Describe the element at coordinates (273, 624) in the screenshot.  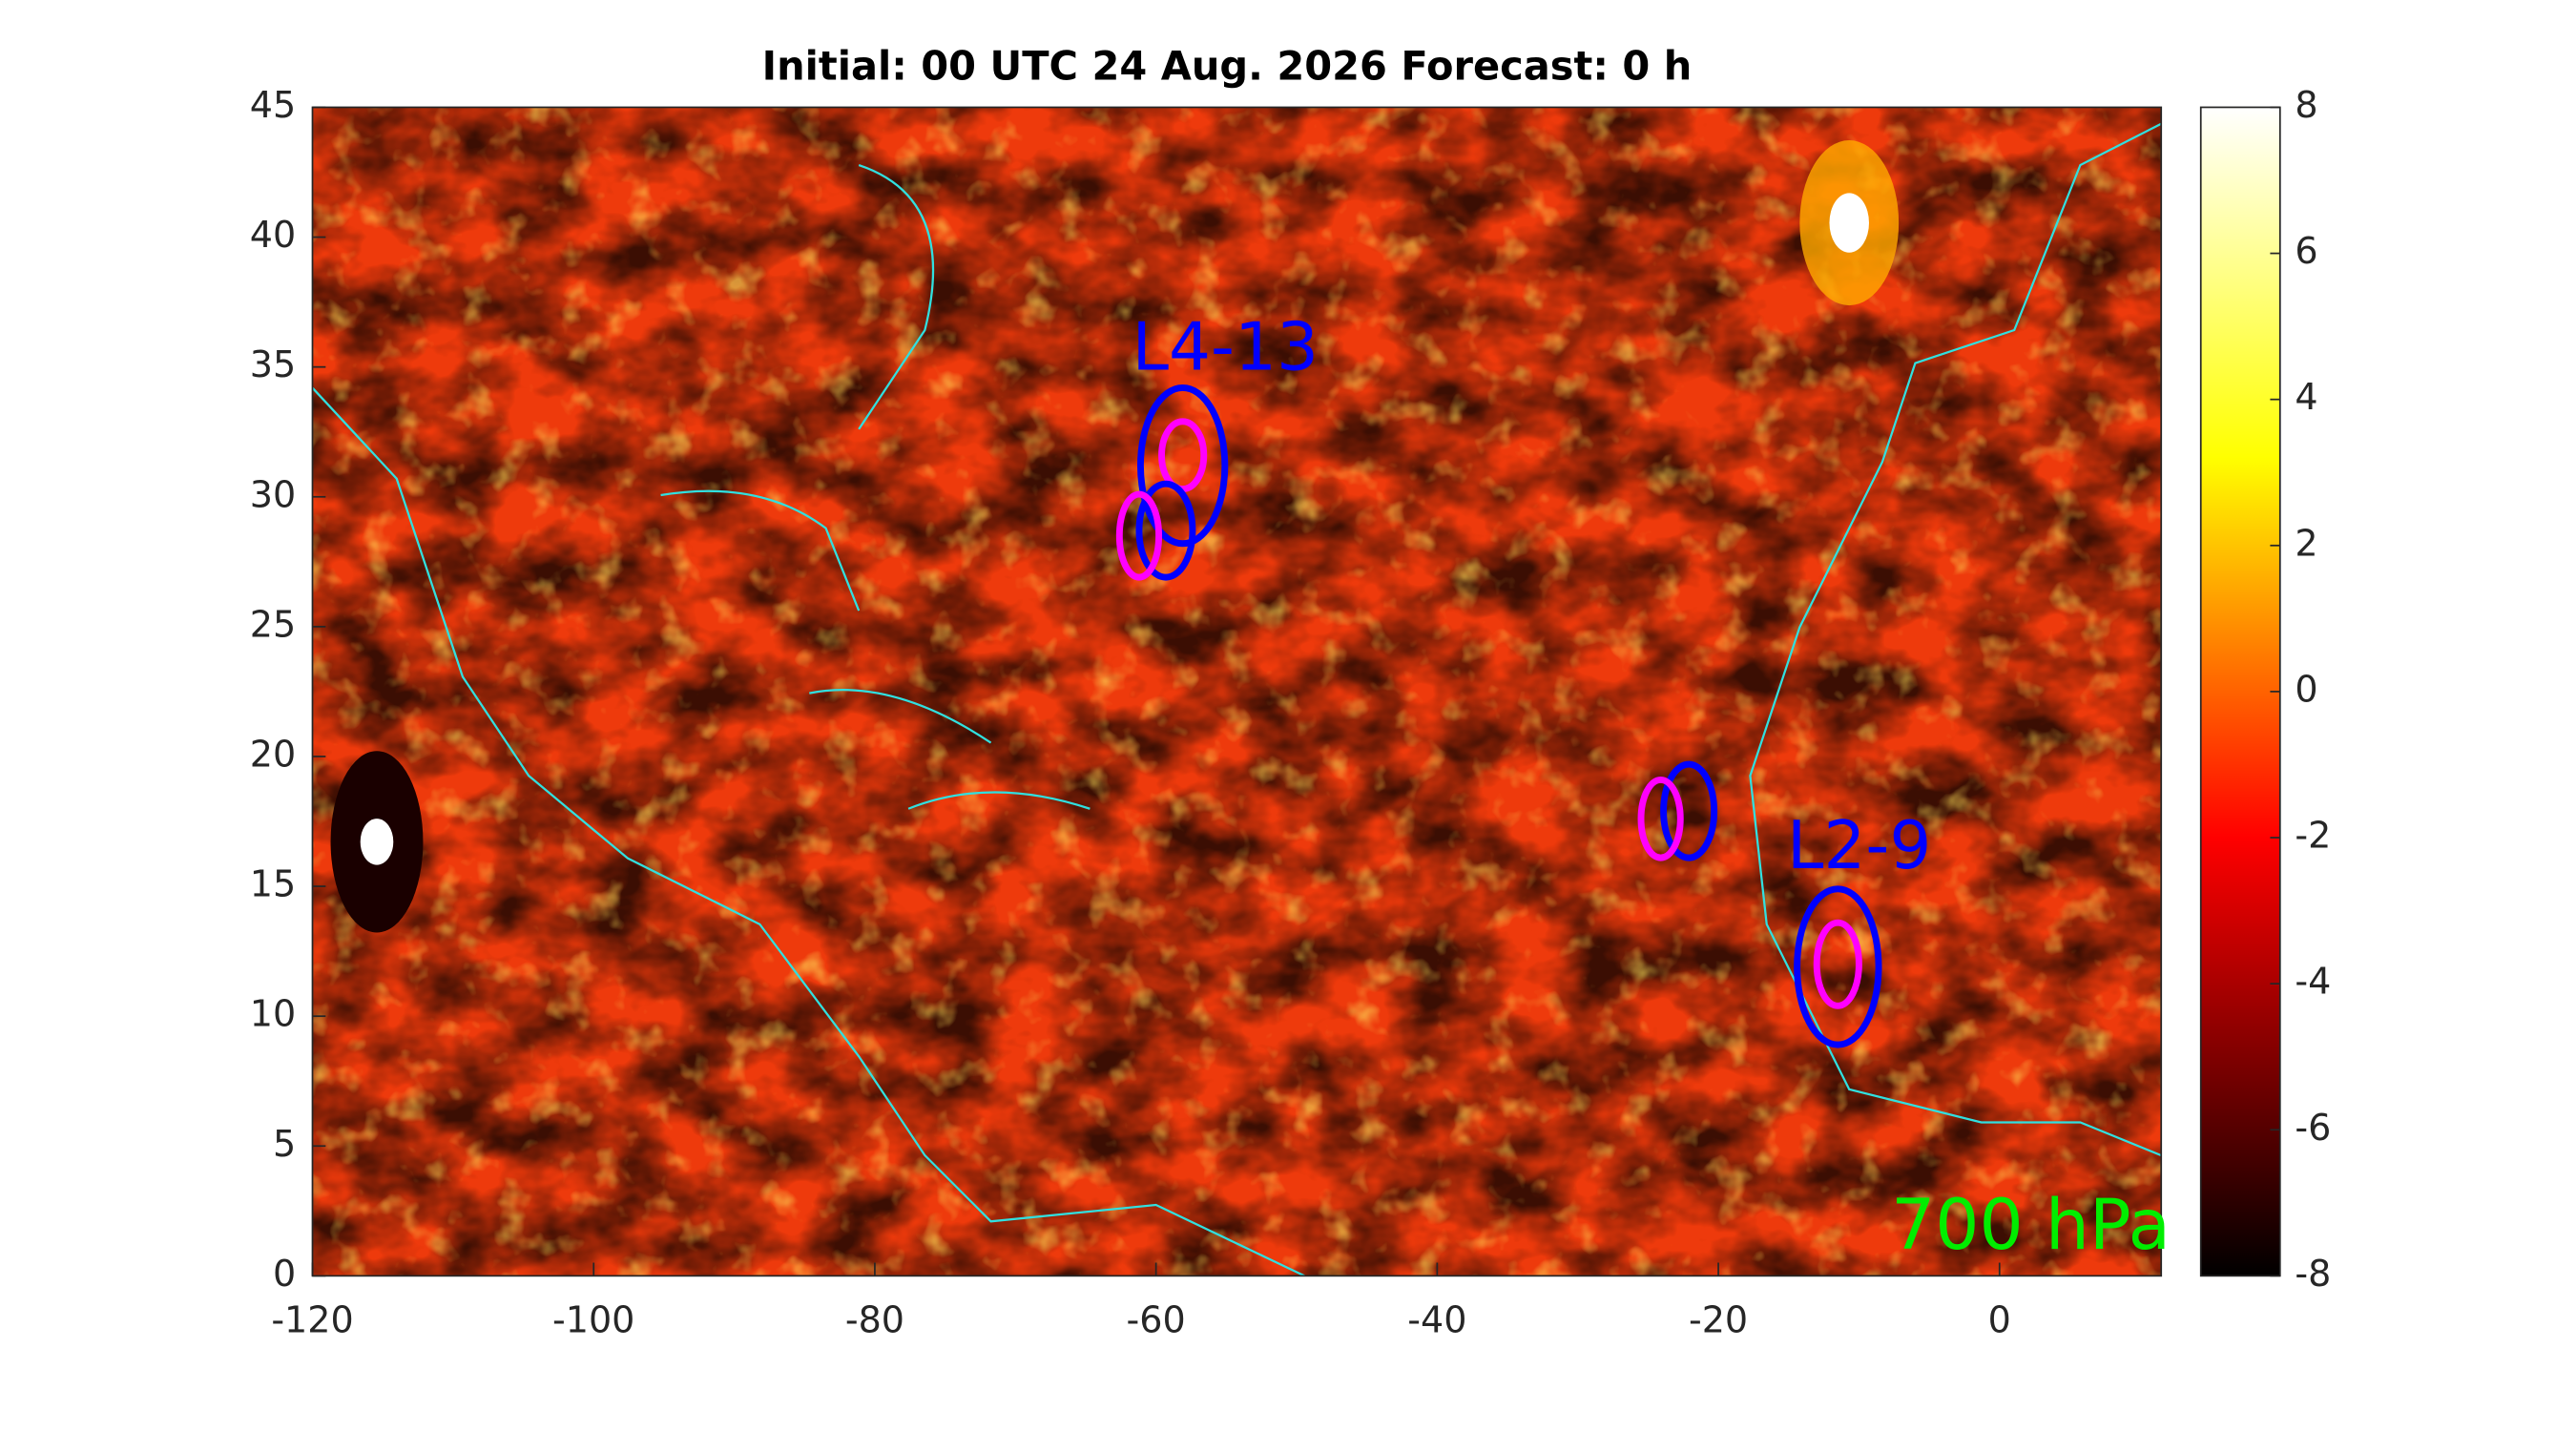
I see `y-tick-label: 25` at that location.